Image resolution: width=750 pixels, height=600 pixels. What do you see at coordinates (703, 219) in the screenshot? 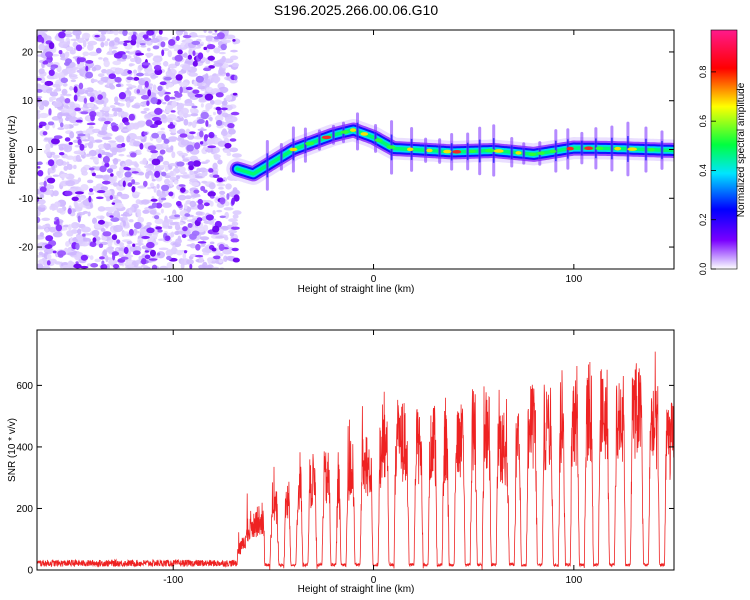
I see `colorbar-tick-label: 0.2` at bounding box center [703, 219].